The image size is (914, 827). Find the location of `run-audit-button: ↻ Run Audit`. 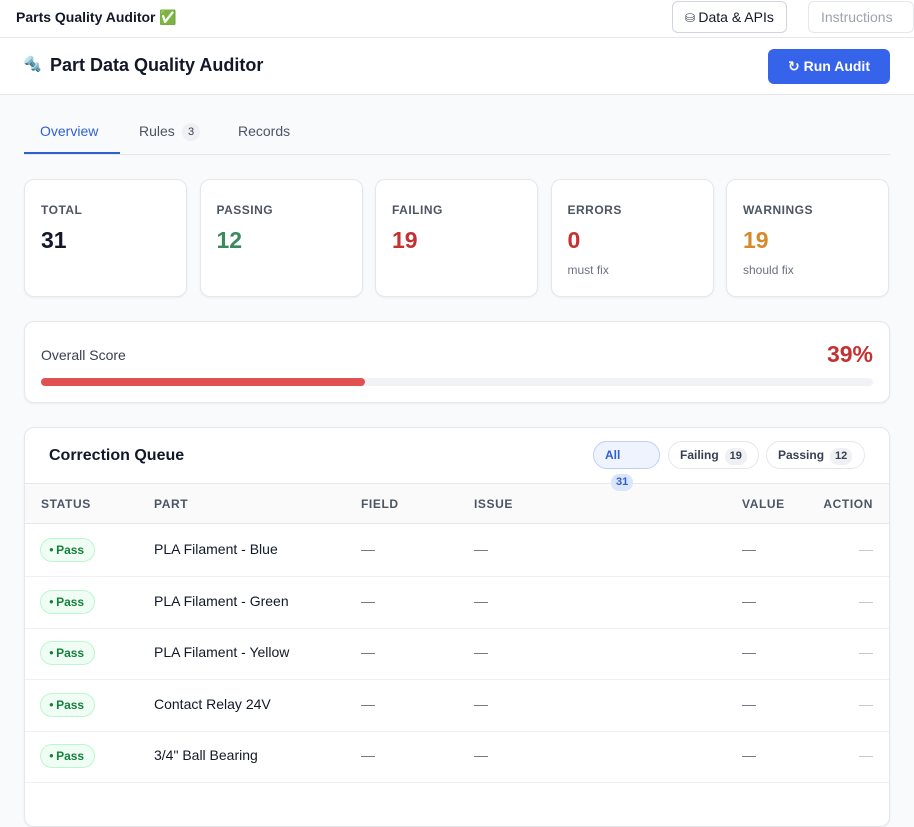

run-audit-button: ↻ Run Audit is located at coordinates (829, 66).